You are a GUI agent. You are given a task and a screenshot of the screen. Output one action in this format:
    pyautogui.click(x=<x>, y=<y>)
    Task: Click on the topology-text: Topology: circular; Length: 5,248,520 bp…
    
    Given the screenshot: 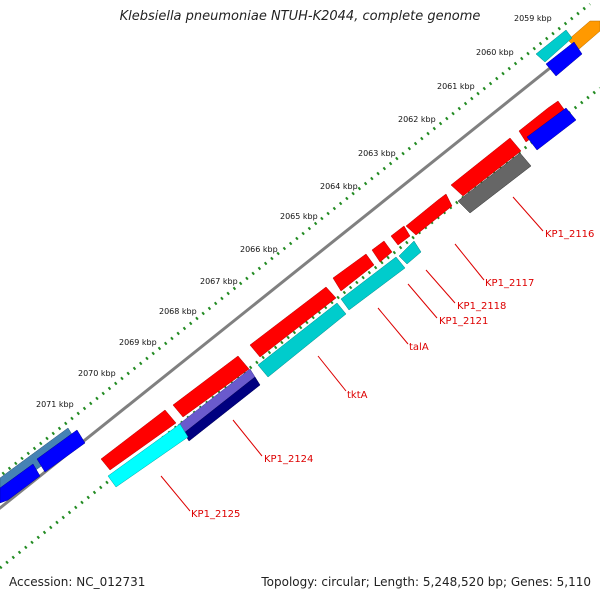 What is the action you would take?
    pyautogui.click(x=426, y=582)
    